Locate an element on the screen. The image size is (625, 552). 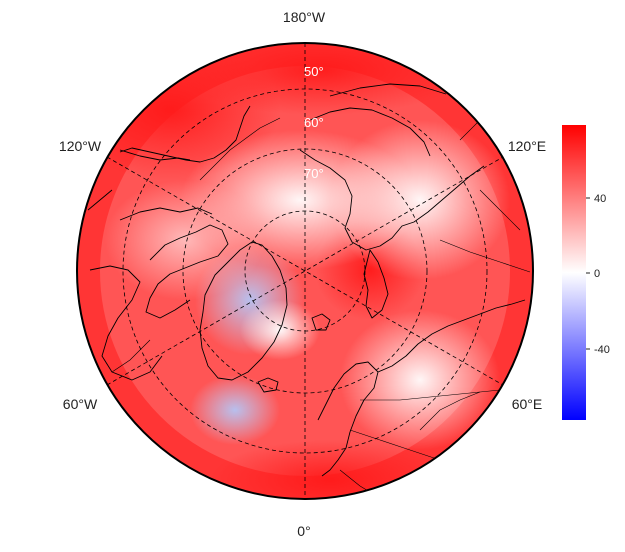
lon-label-top: 180°W is located at coordinates (304, 17).